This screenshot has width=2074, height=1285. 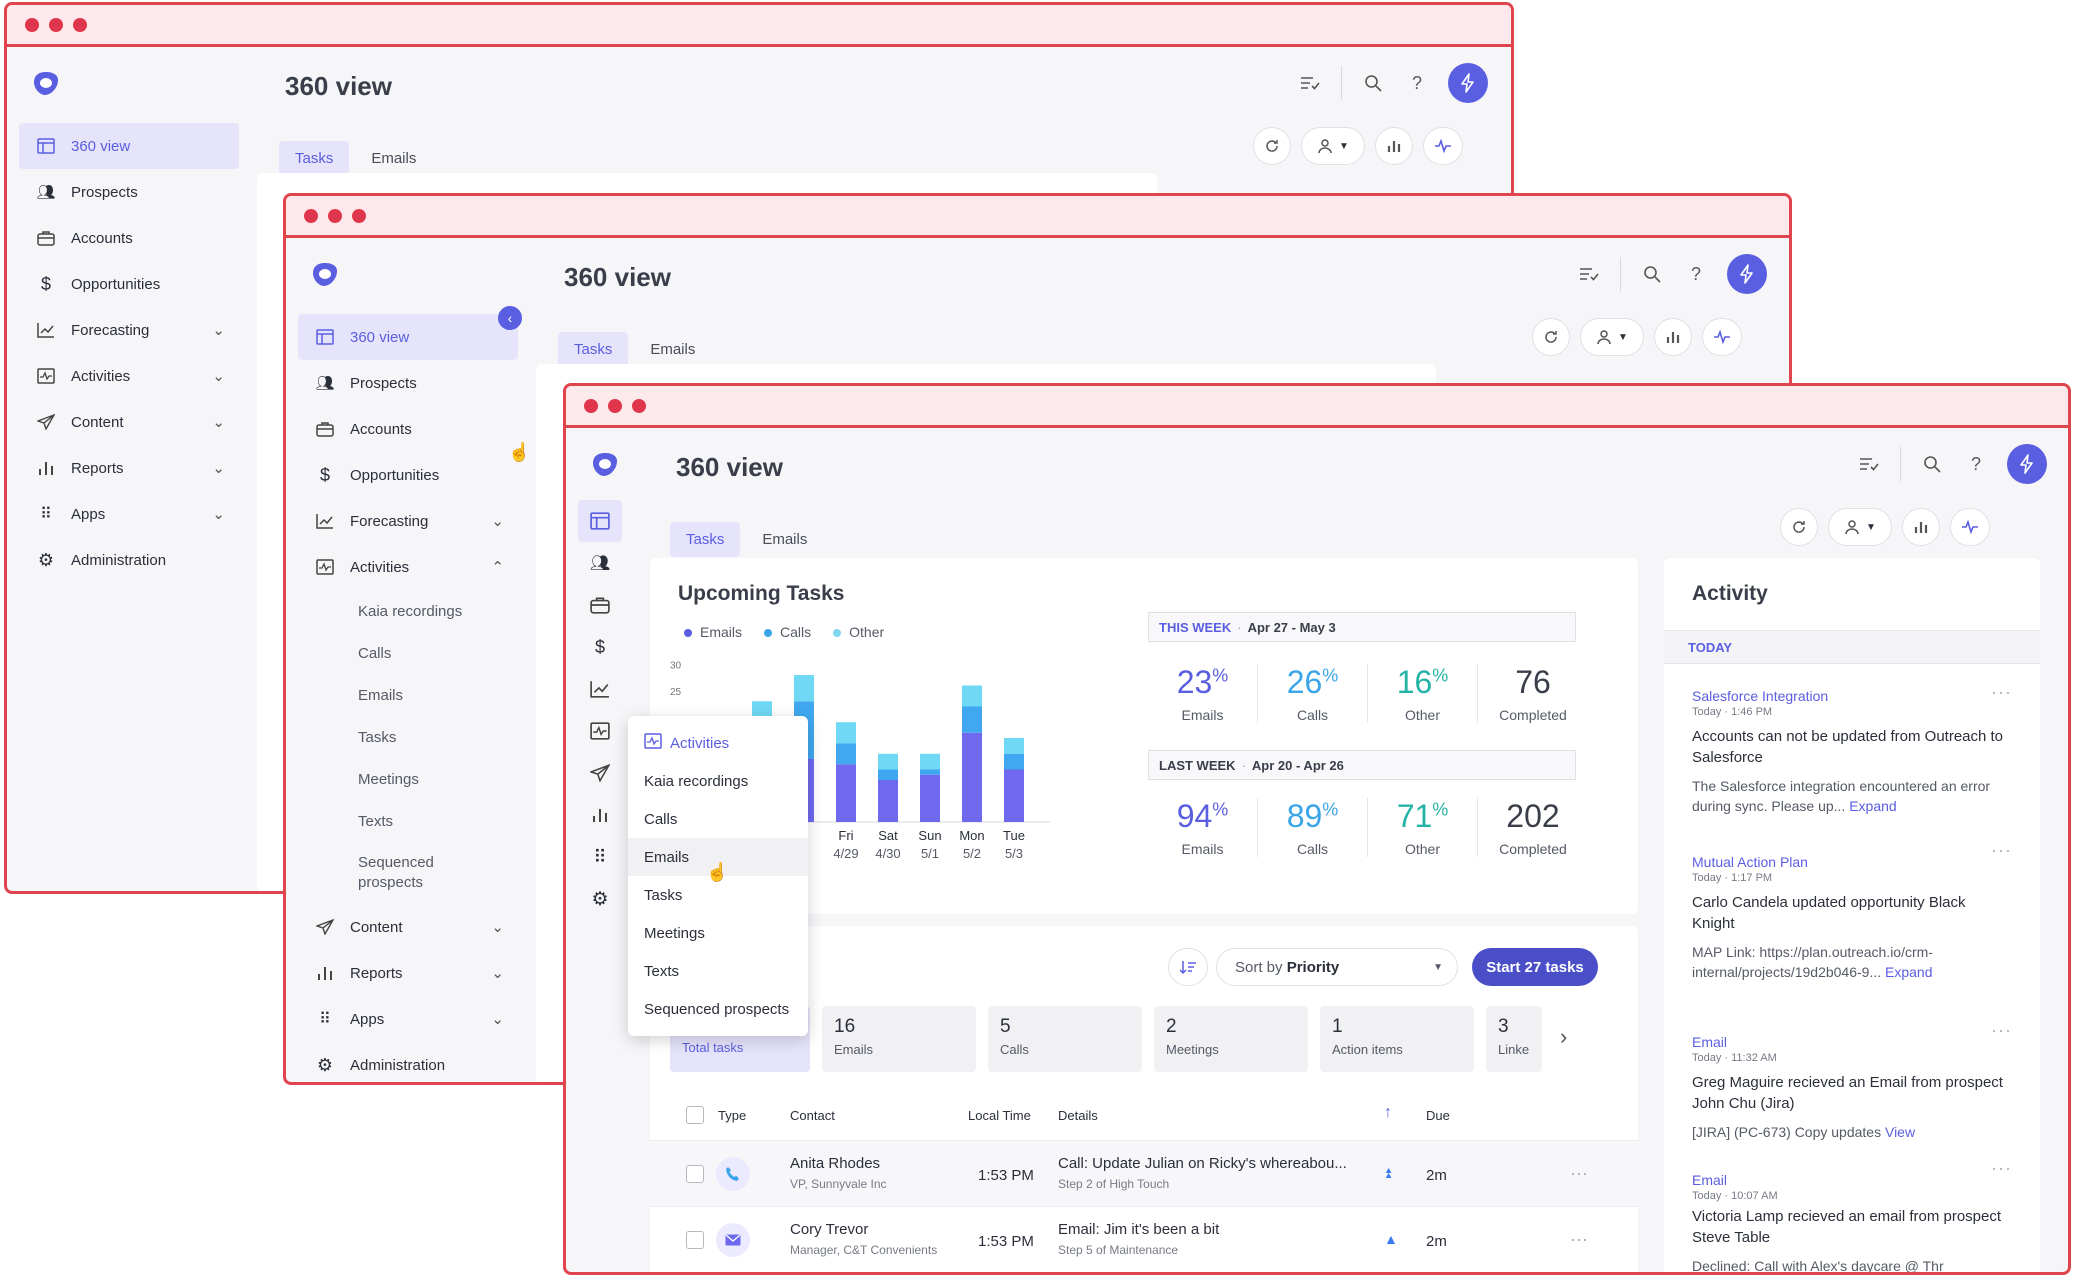 What do you see at coordinates (1231, 1039) in the screenshot?
I see `segment-meetings: 2 Meetings` at bounding box center [1231, 1039].